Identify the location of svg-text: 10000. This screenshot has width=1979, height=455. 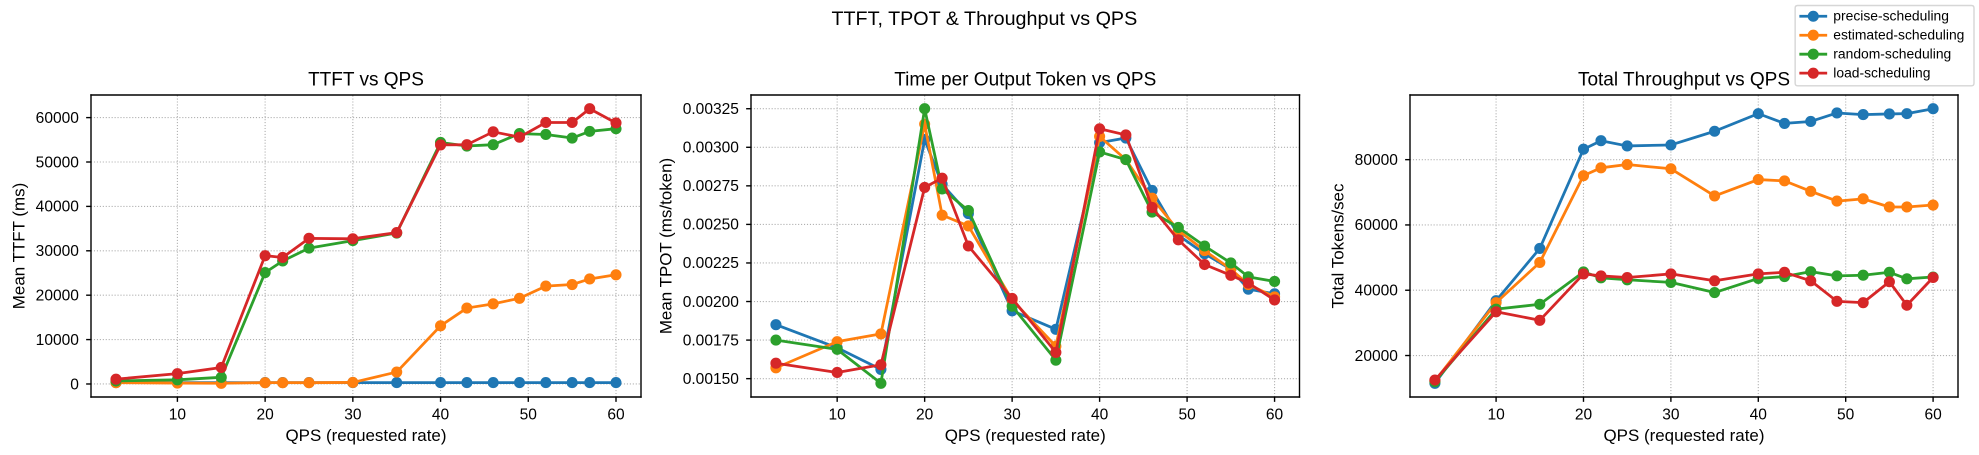
(58, 340).